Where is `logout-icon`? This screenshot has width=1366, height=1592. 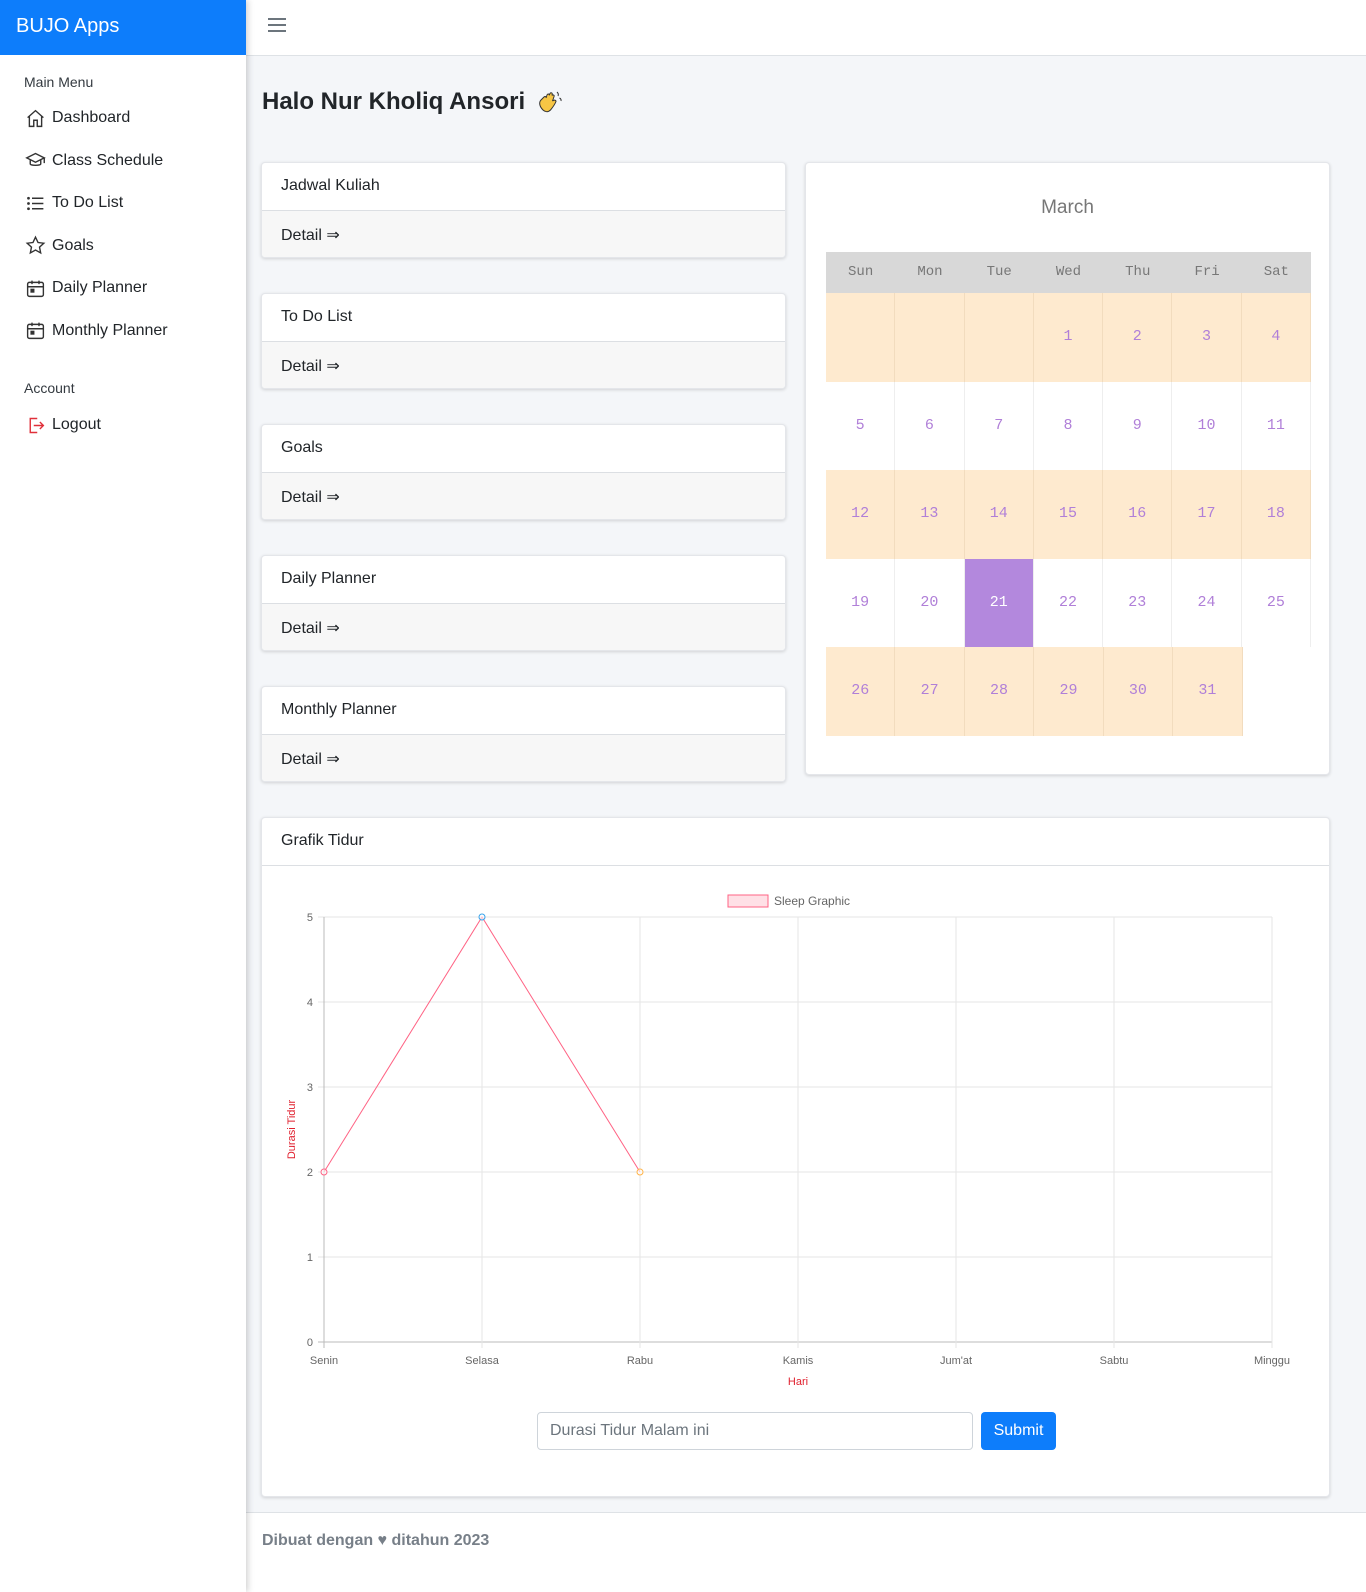 logout-icon is located at coordinates (35, 425).